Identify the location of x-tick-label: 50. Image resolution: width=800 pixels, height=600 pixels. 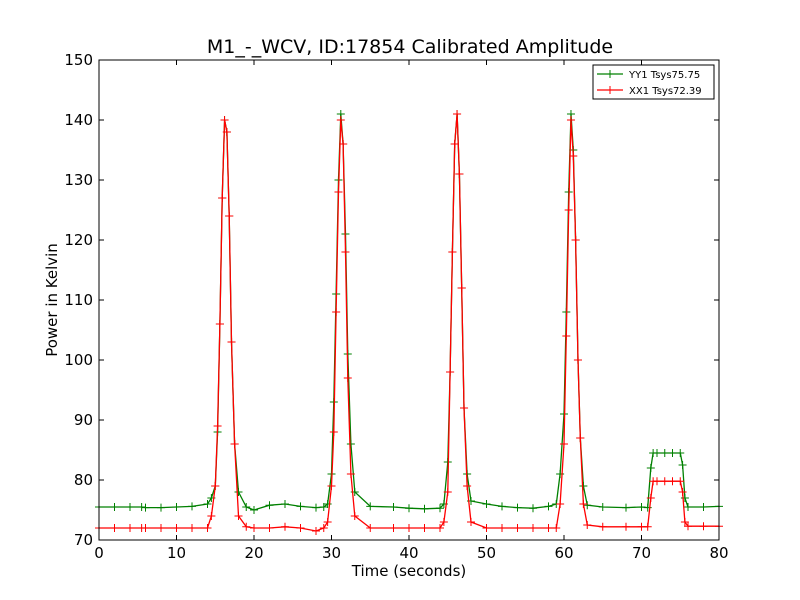
(486, 553).